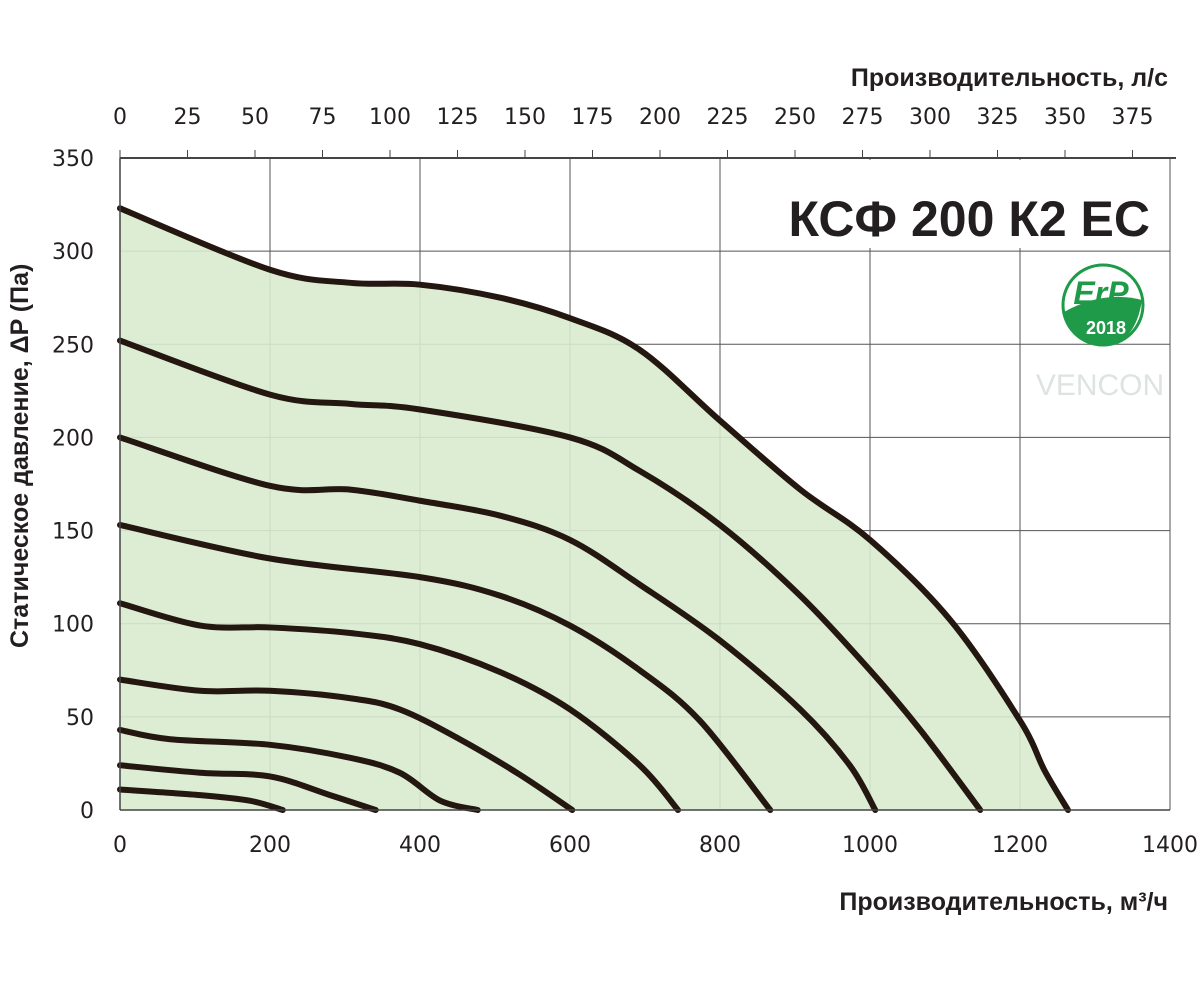  What do you see at coordinates (1106, 328) in the screenshot?
I see `erp-badge-year: 2018` at bounding box center [1106, 328].